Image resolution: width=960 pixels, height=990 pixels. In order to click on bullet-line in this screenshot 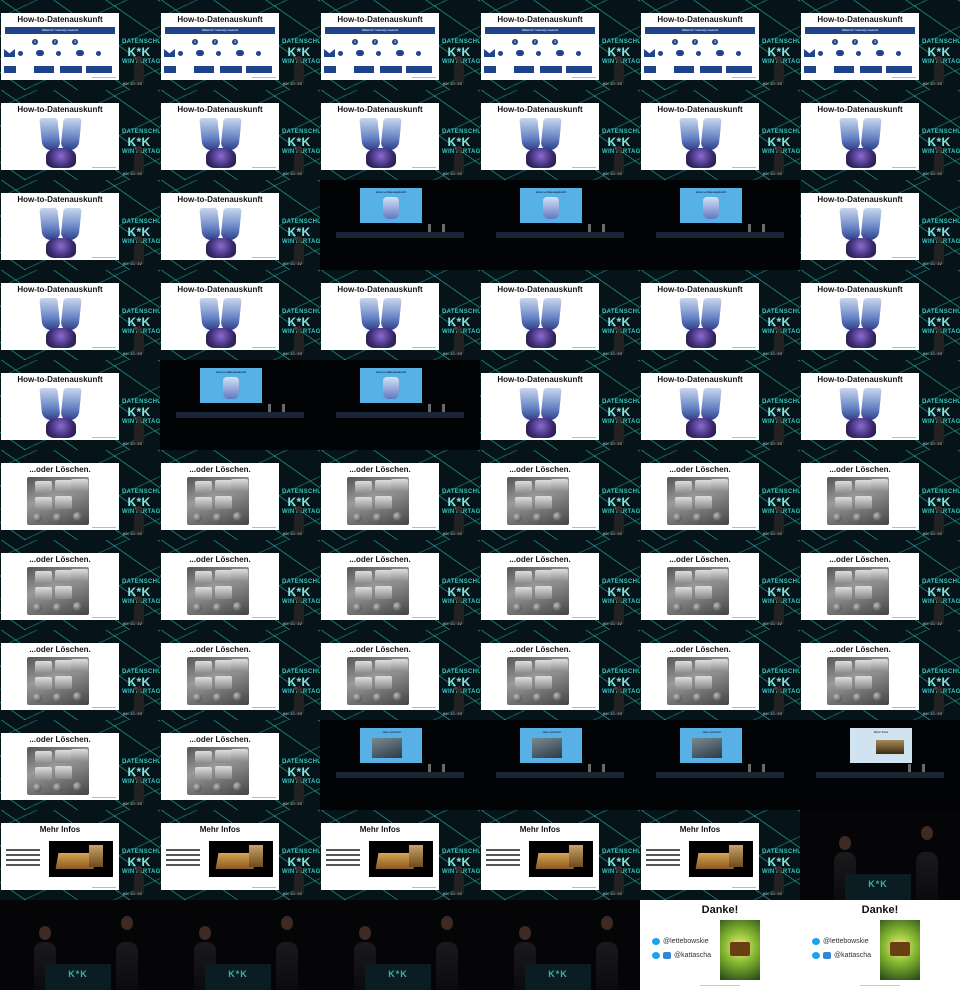, I will do `click(23, 850)`.